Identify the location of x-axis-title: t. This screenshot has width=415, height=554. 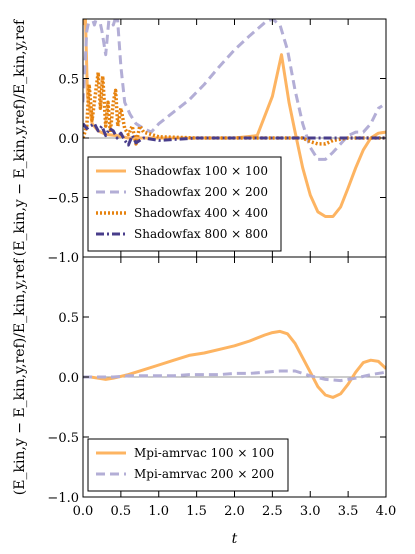
(235, 539).